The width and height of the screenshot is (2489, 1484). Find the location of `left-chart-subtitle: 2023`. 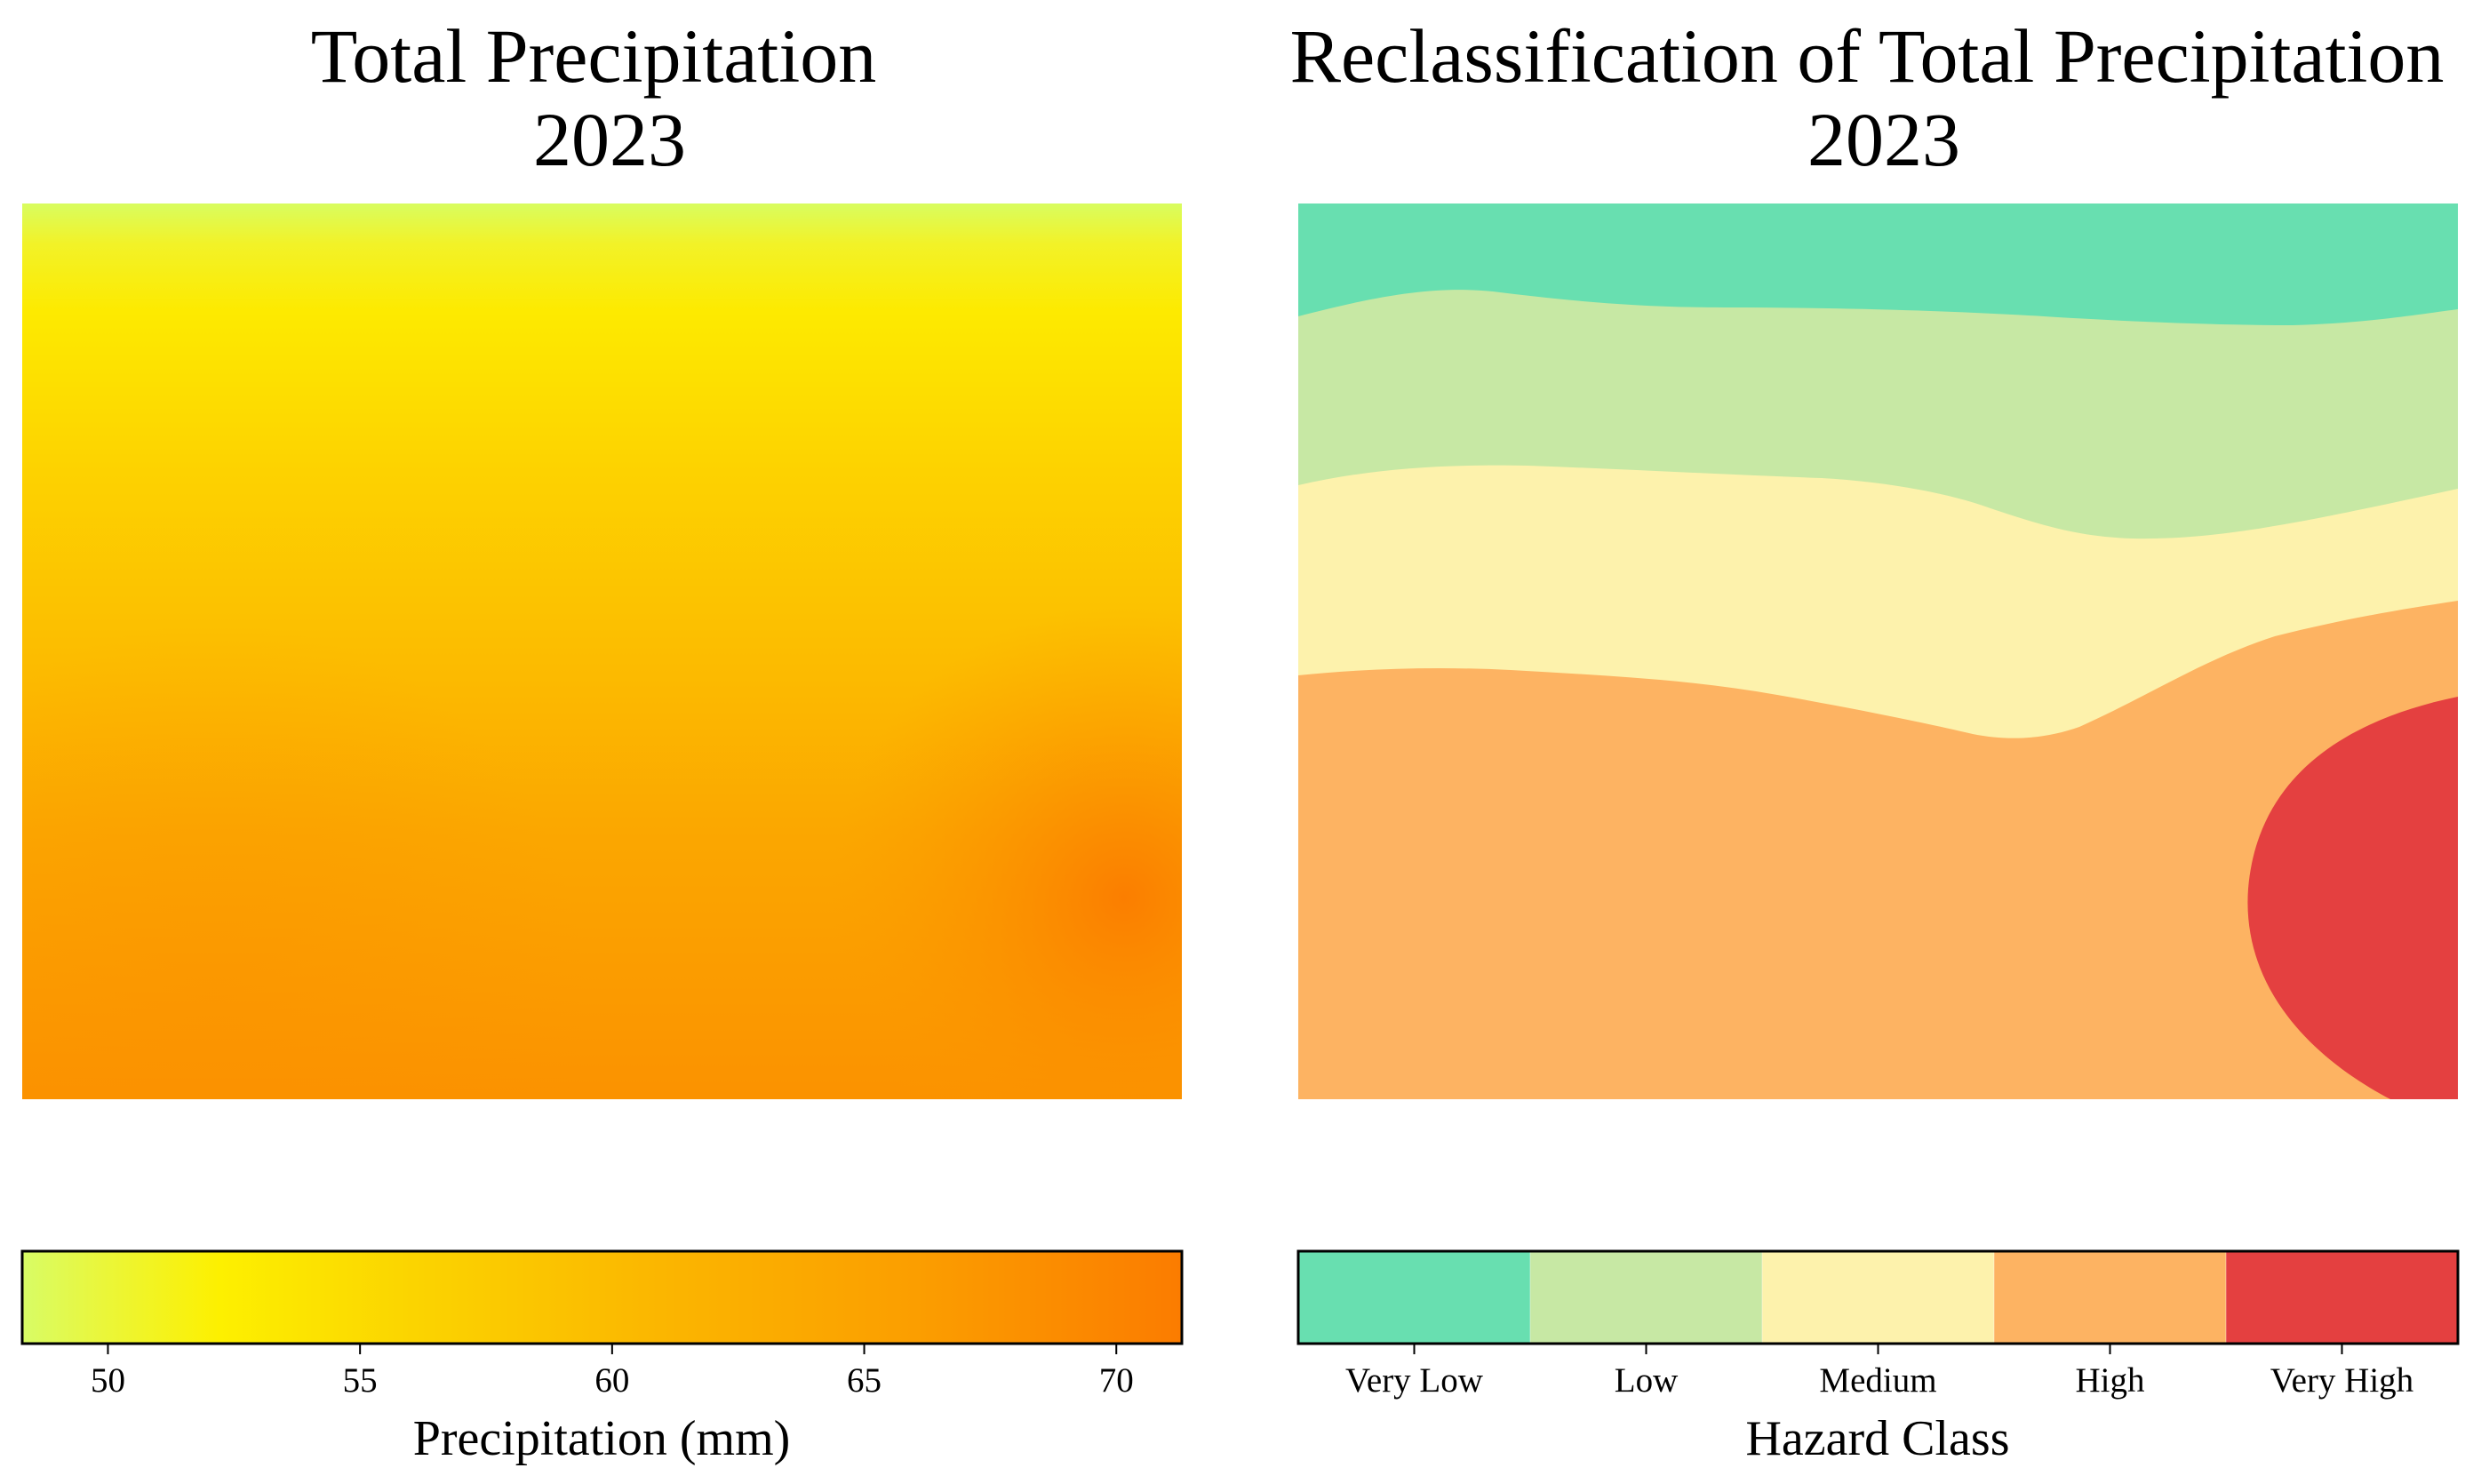

left-chart-subtitle: 2023 is located at coordinates (609, 139).